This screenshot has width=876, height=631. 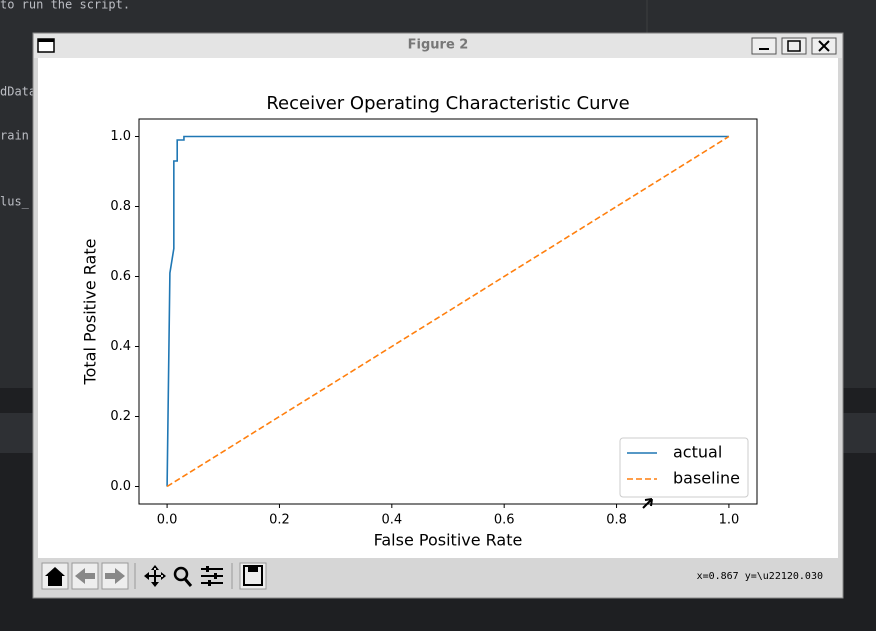 What do you see at coordinates (448, 540) in the screenshot?
I see `x-axis-label: False Positive Rate` at bounding box center [448, 540].